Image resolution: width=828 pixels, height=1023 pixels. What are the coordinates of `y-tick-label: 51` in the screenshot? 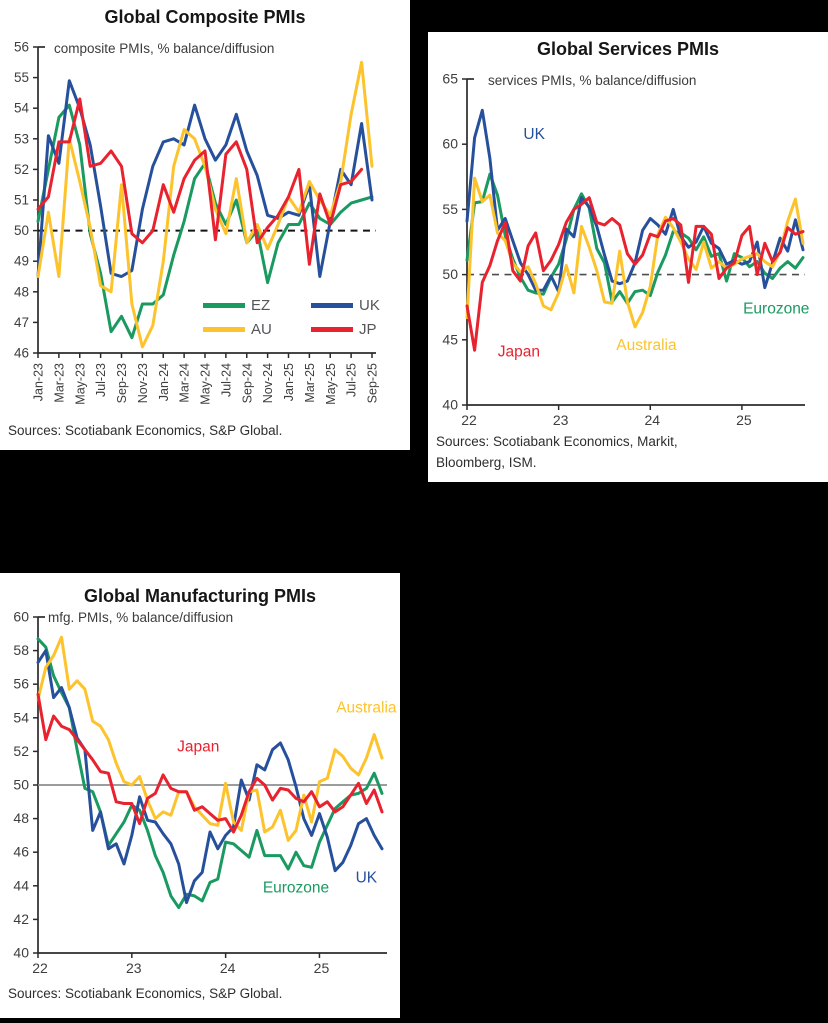 It's located at (21, 200).